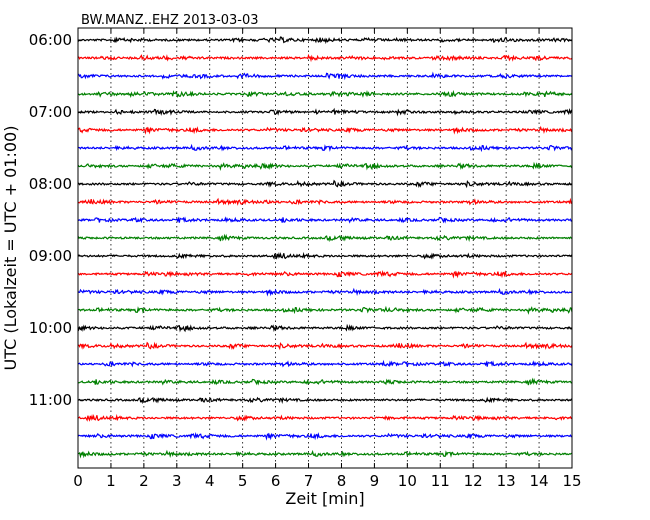 The image size is (650, 520). I want to click on x-tick-label: 15, so click(571, 481).